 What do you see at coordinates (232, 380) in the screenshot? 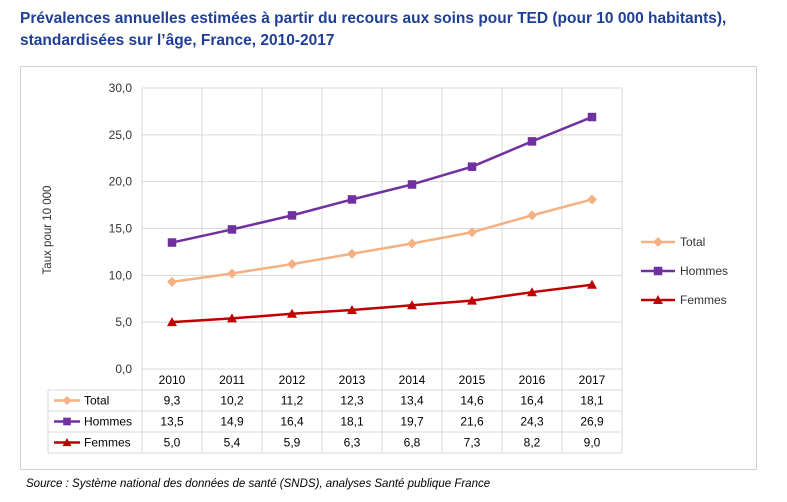
I see `x-tick-label: 2011` at bounding box center [232, 380].